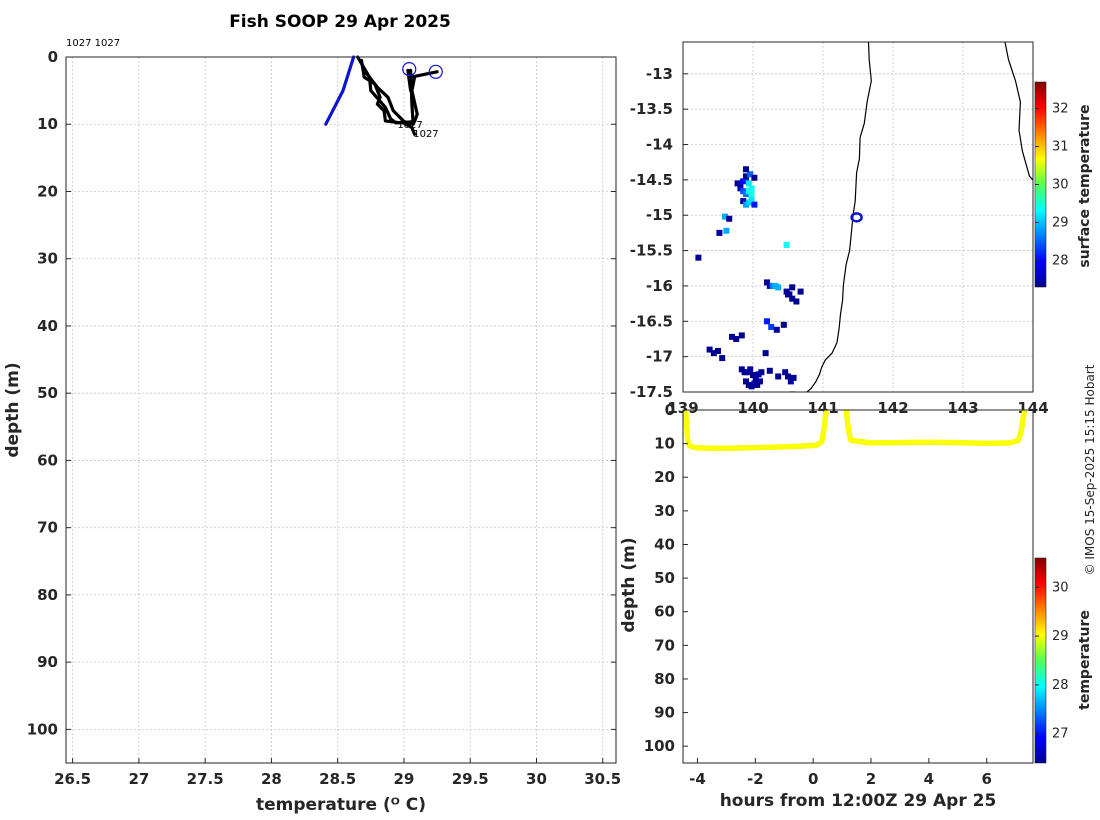  I want to click on profile-annotation: 1027, so click(409, 125).